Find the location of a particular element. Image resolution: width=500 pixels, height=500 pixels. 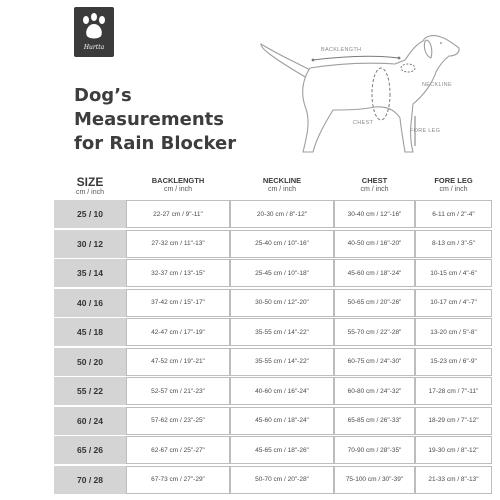

cell-size: 35 / 14 is located at coordinates (90, 273).